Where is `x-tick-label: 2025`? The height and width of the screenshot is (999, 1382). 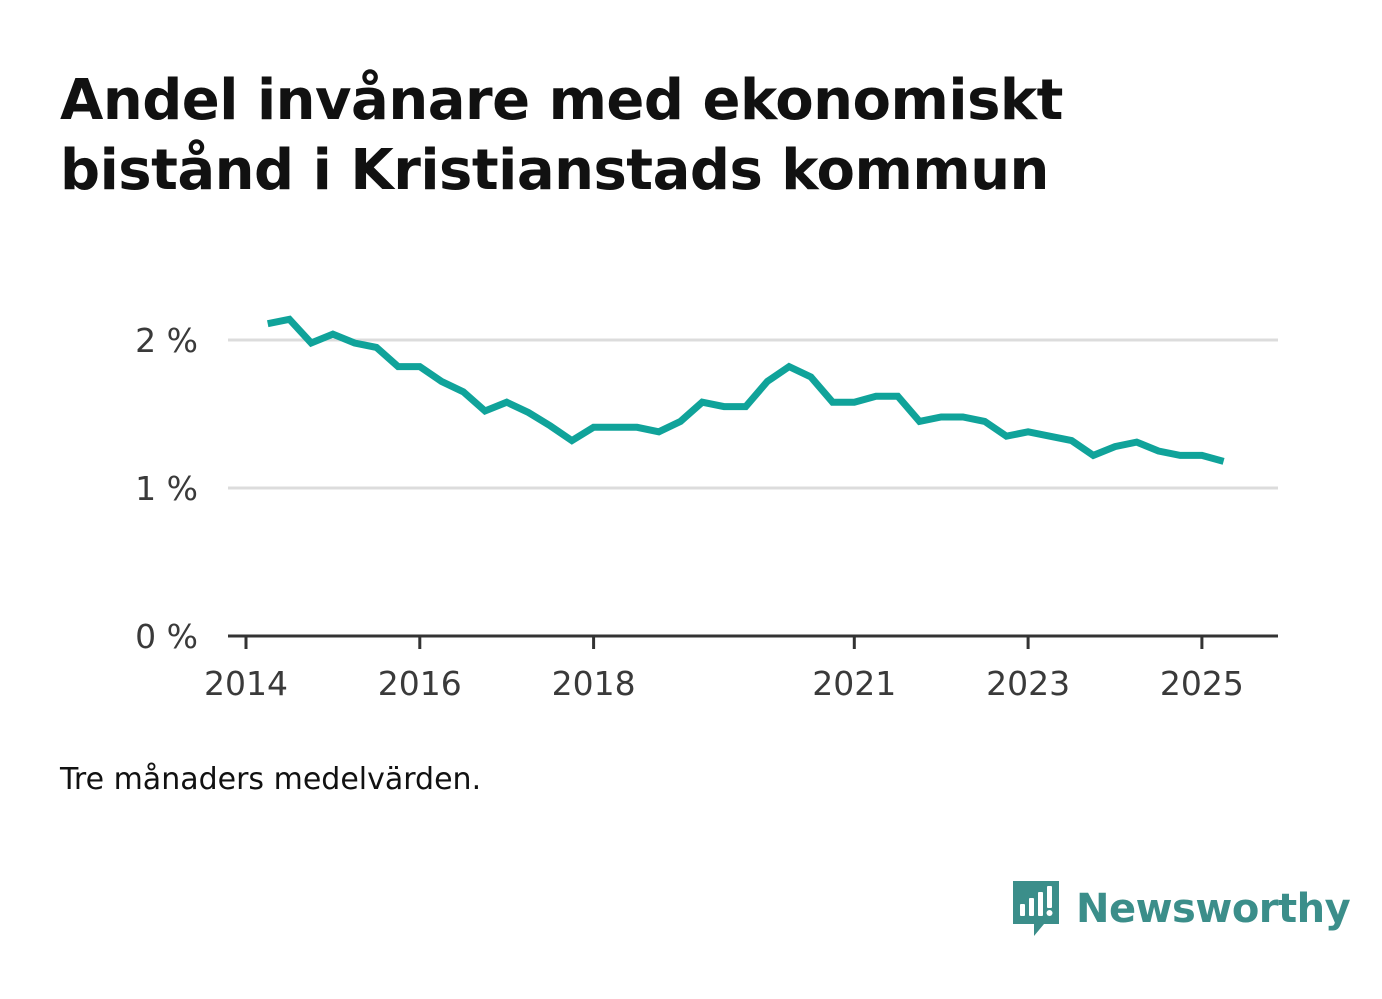
x-tick-label: 2025 is located at coordinates (1202, 683).